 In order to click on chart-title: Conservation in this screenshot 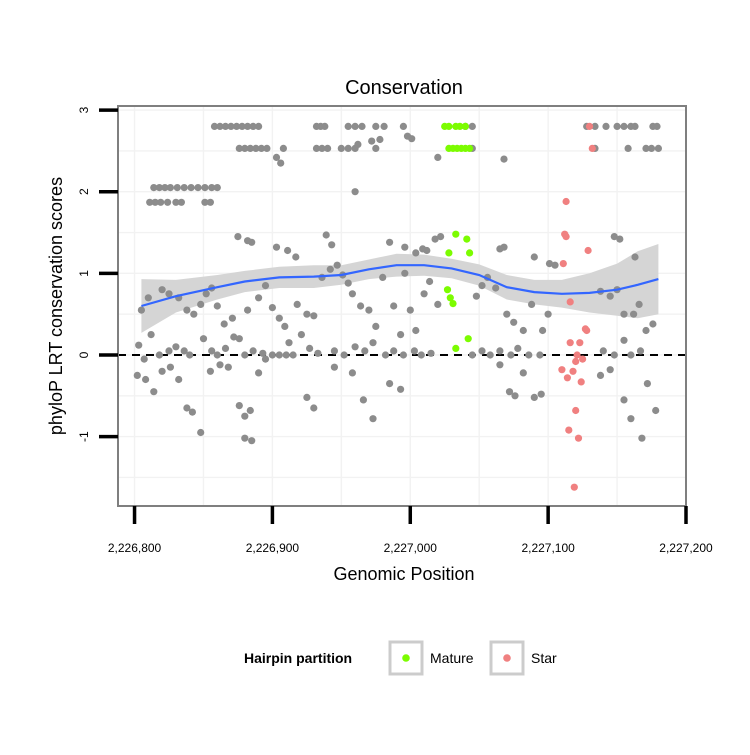, I will do `click(404, 88)`.